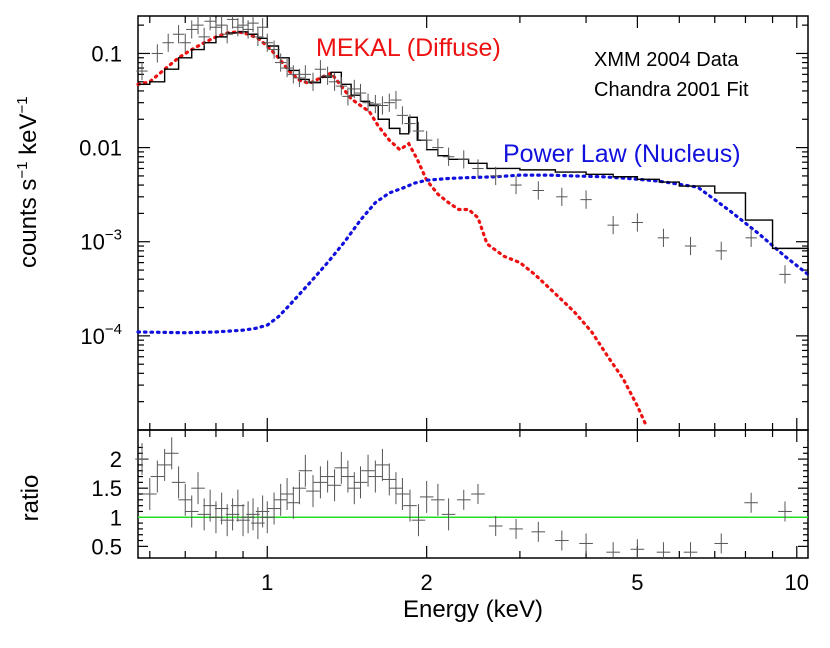  I want to click on x-axis-title: Energy (keV), so click(473, 609).